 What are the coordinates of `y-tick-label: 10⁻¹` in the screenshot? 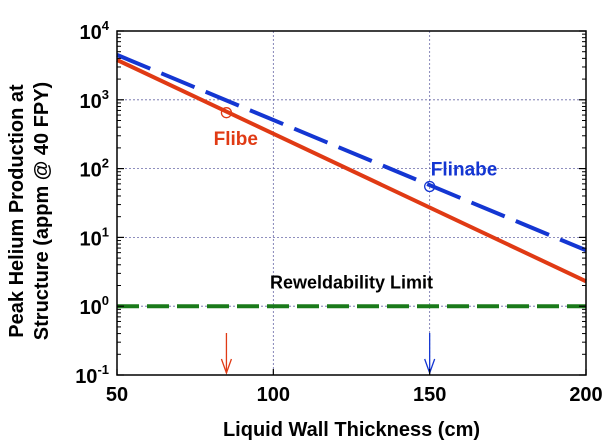 It's located at (92, 375).